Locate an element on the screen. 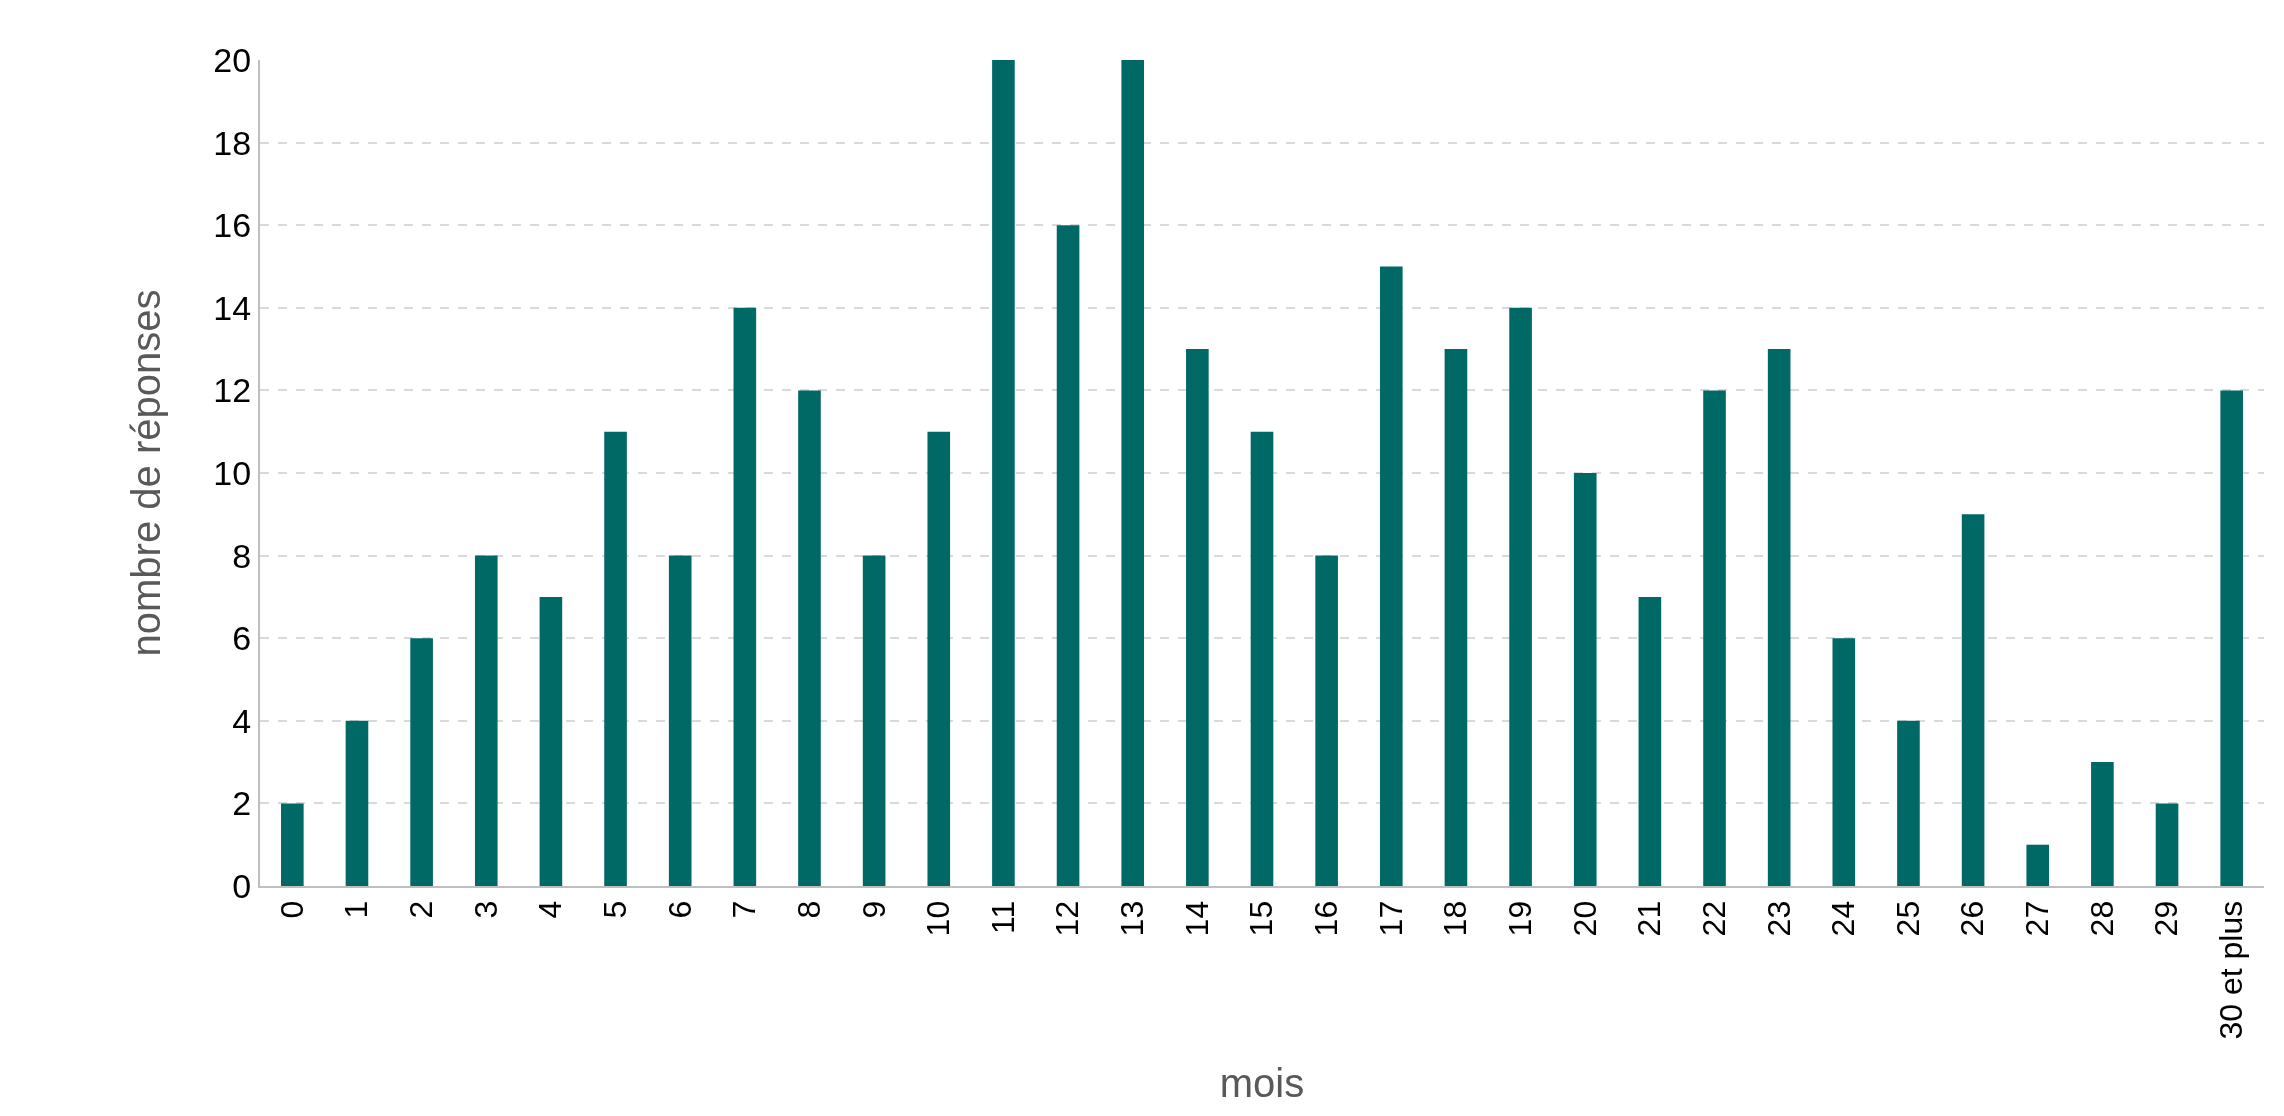 The image size is (2284, 1116). x-tick-label: 23 is located at coordinates (1778, 918).